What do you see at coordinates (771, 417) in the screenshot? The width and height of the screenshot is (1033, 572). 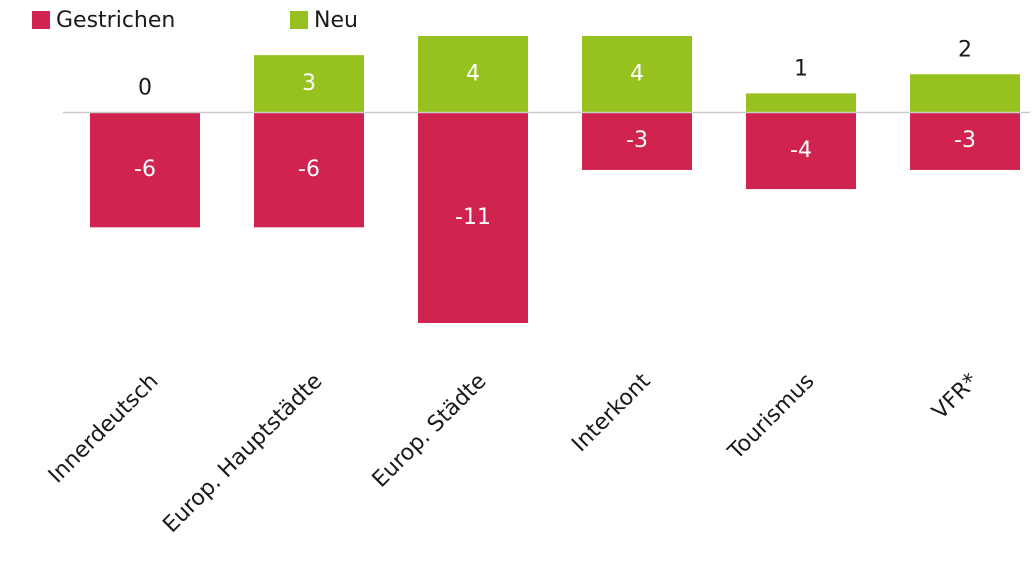 I see `x-tick-label: Tourismus` at bounding box center [771, 417].